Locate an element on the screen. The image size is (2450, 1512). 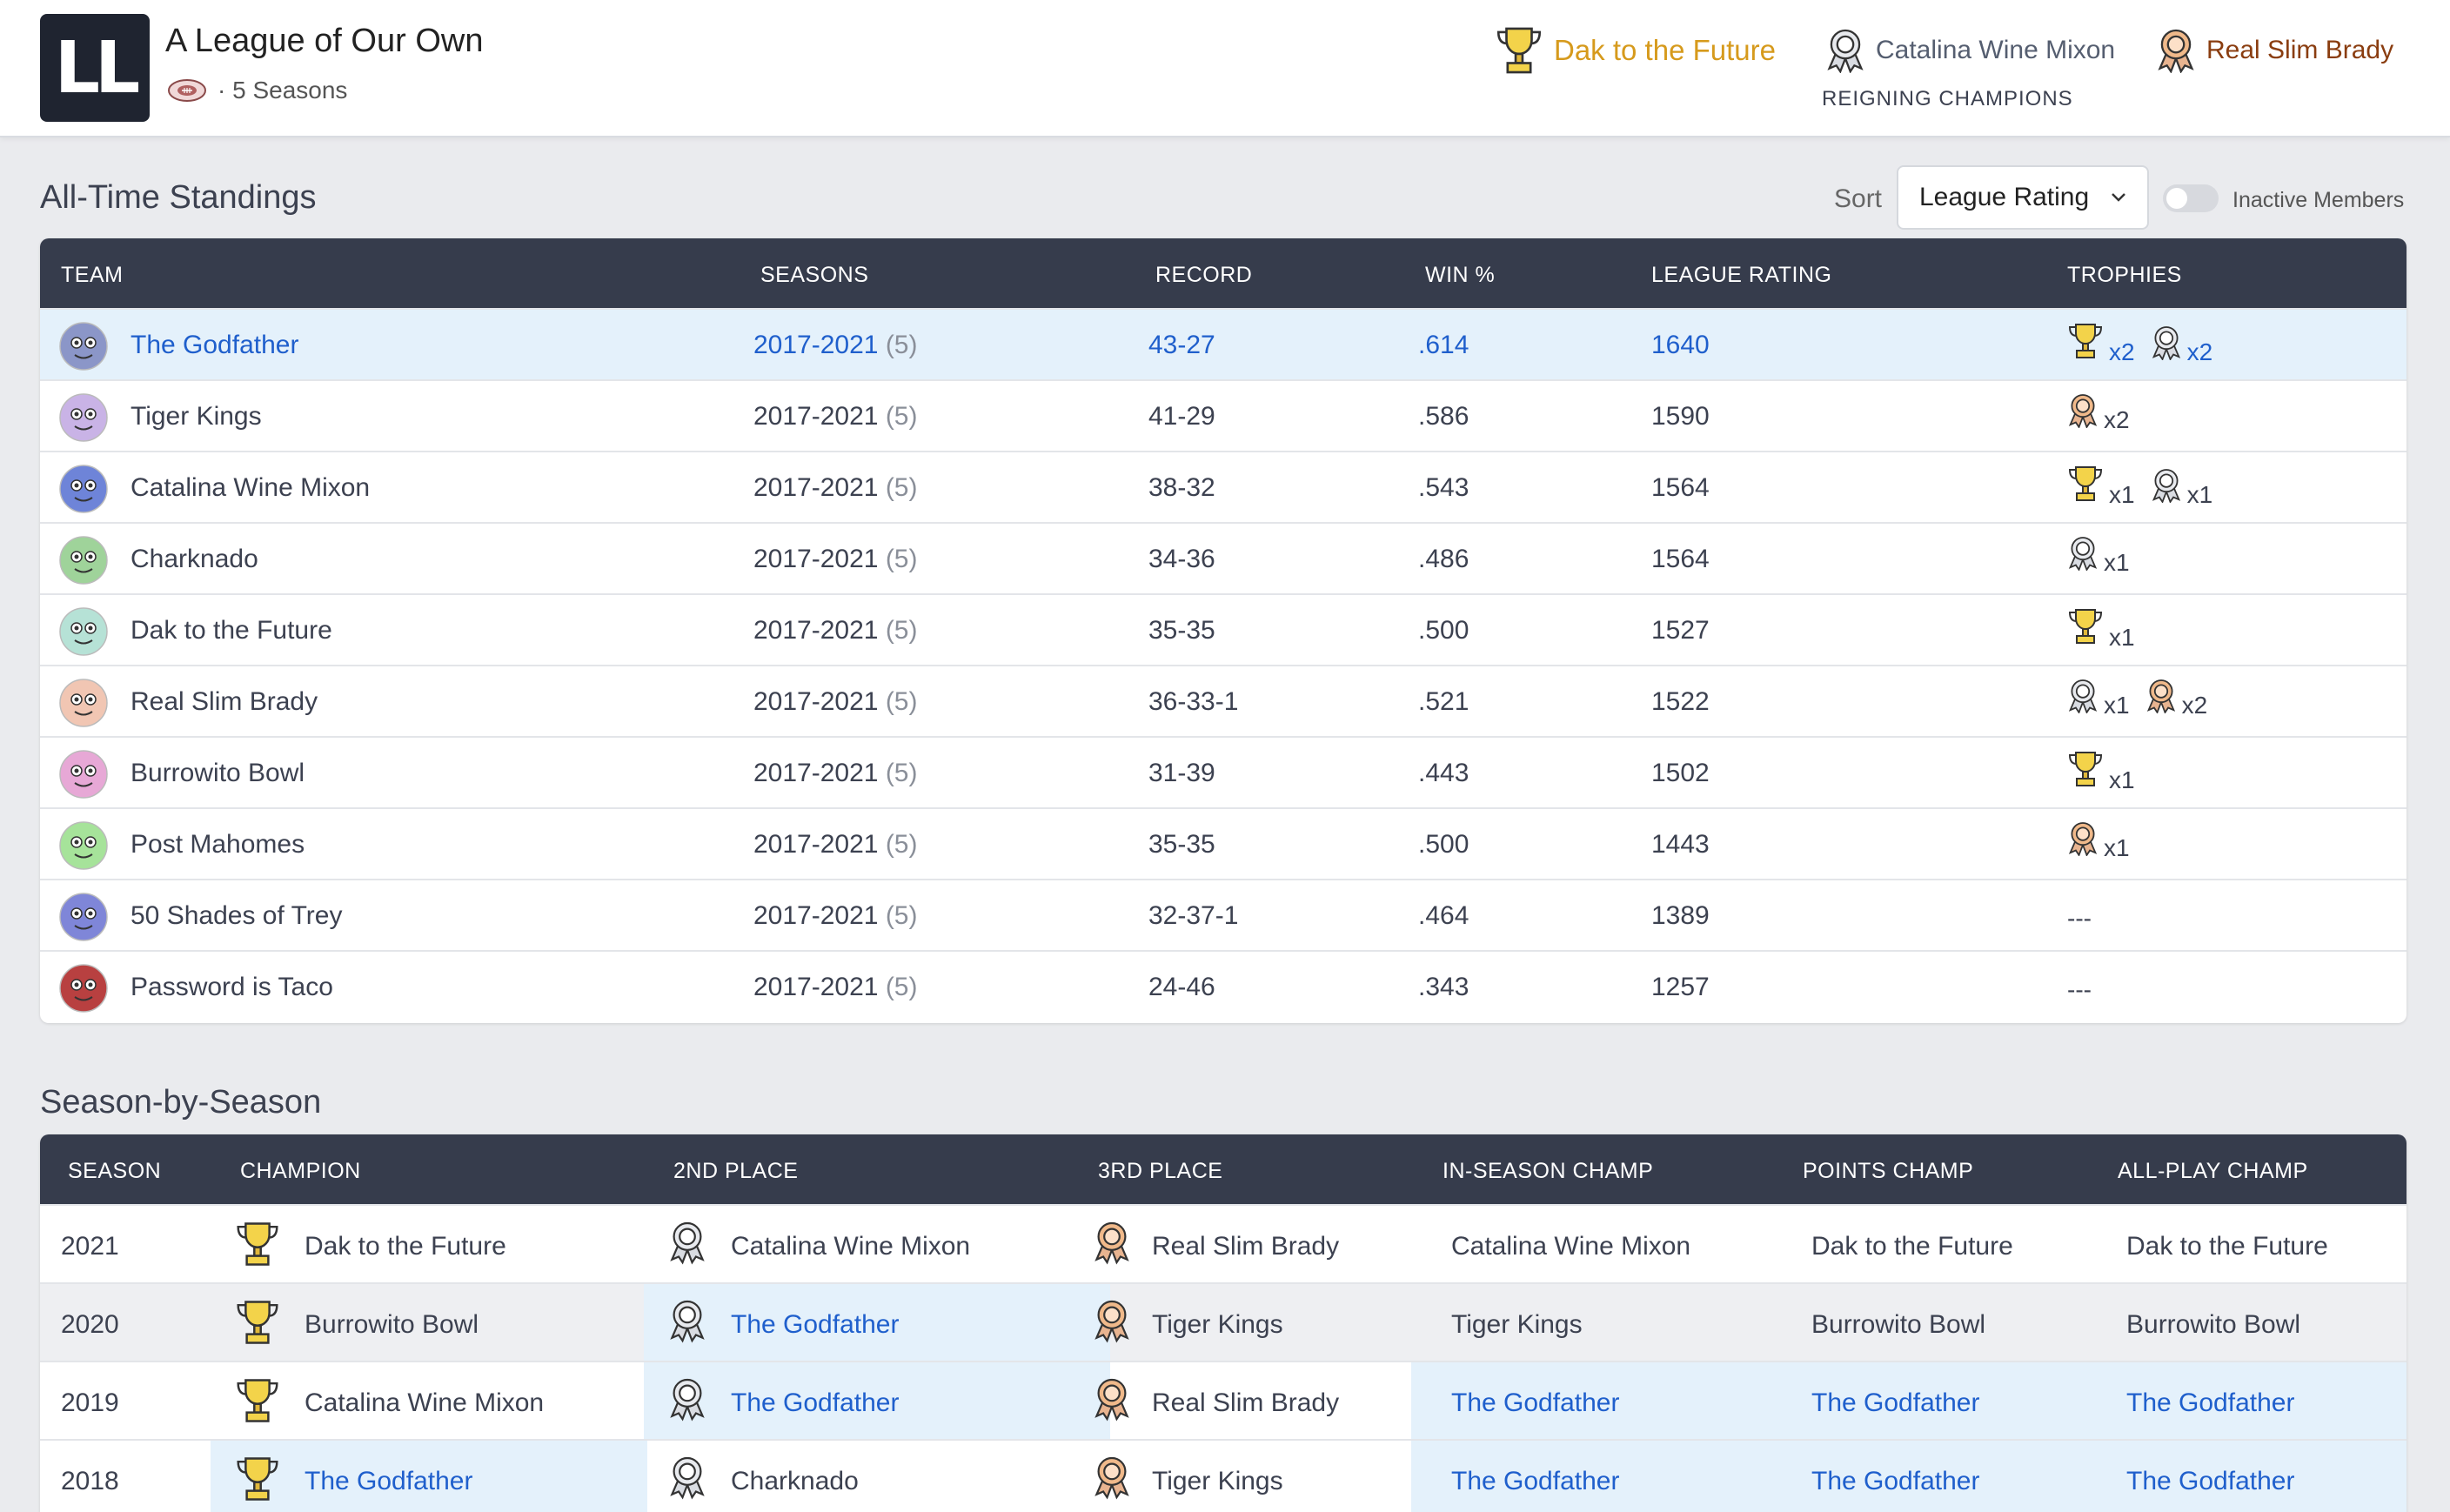
standings-row: Post Mahomes 2017-2021 (5) 35-35 .500 1443 x1 is located at coordinates (1223, 843).